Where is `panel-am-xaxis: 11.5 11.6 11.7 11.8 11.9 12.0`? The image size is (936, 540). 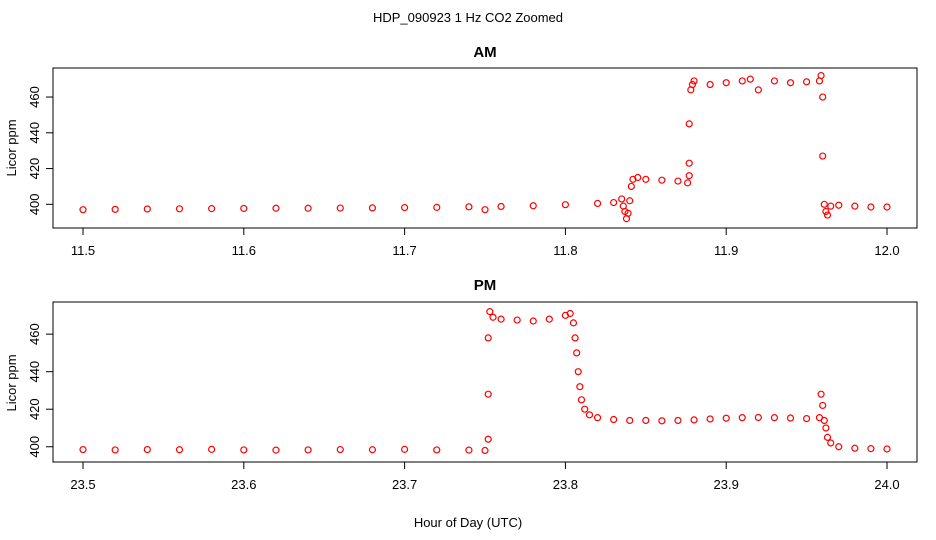
panel-am-xaxis: 11.5 11.6 11.7 11.8 11.9 12.0 is located at coordinates (485, 242).